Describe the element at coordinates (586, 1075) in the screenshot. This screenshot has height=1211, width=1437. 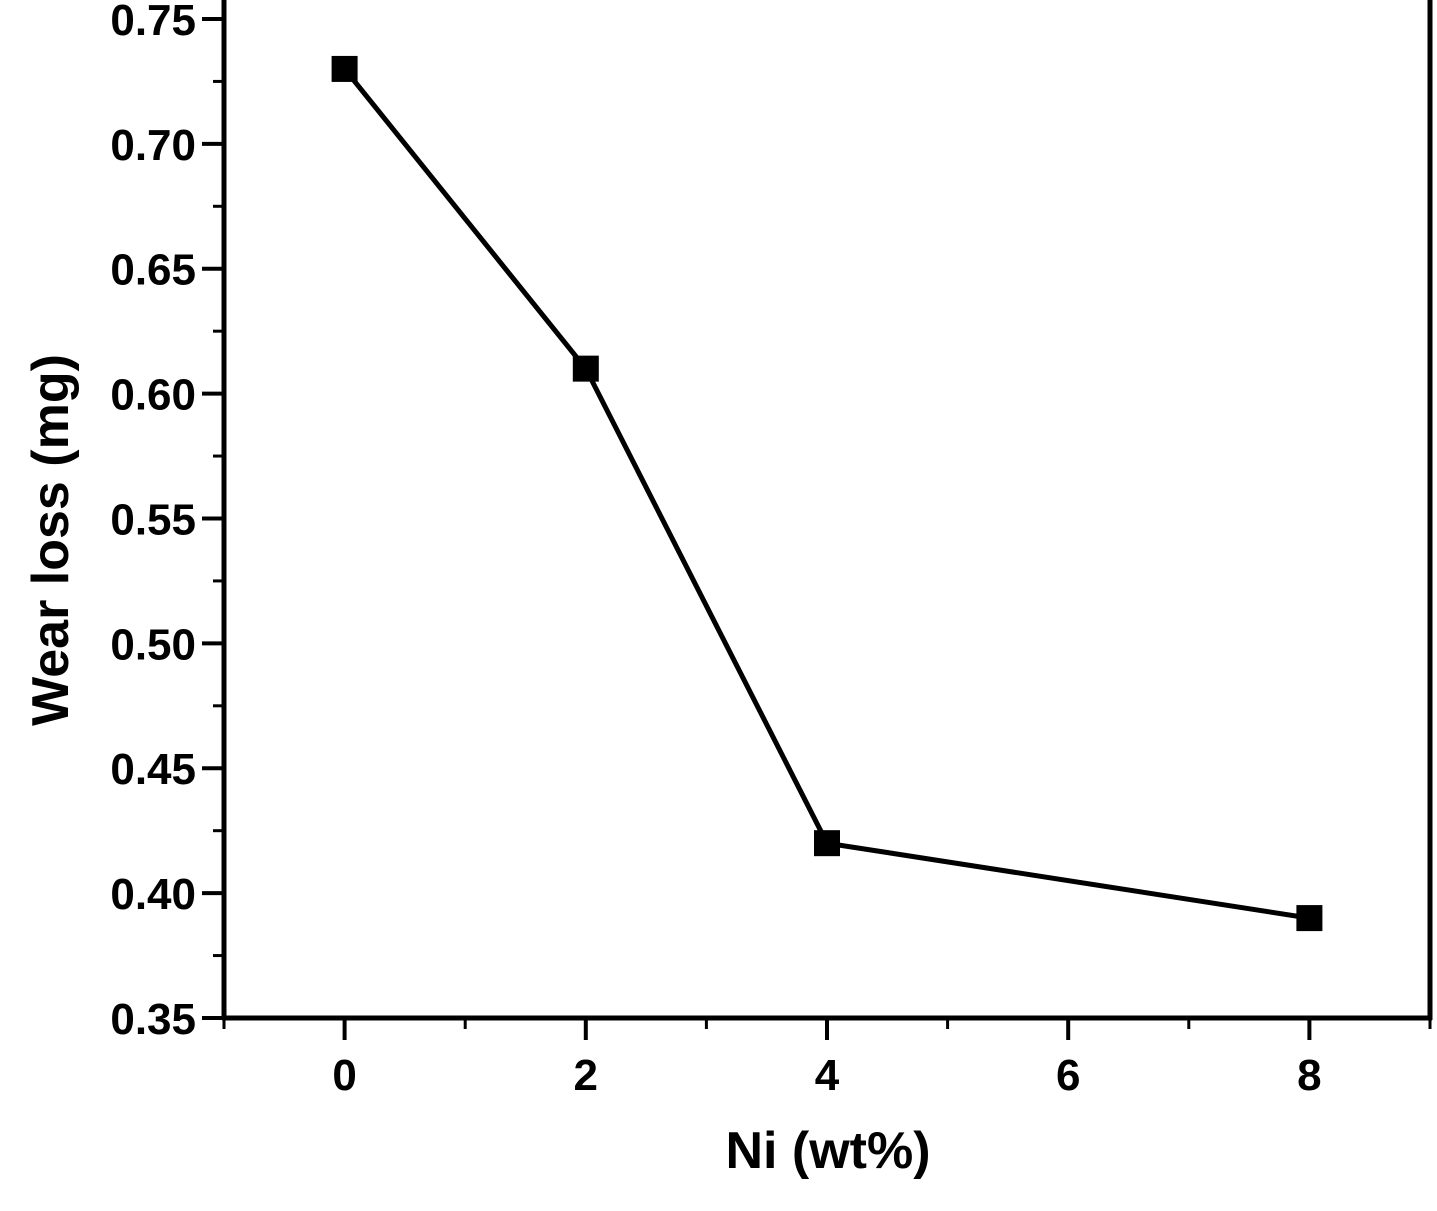
I see `x-tick-label: 2` at that location.